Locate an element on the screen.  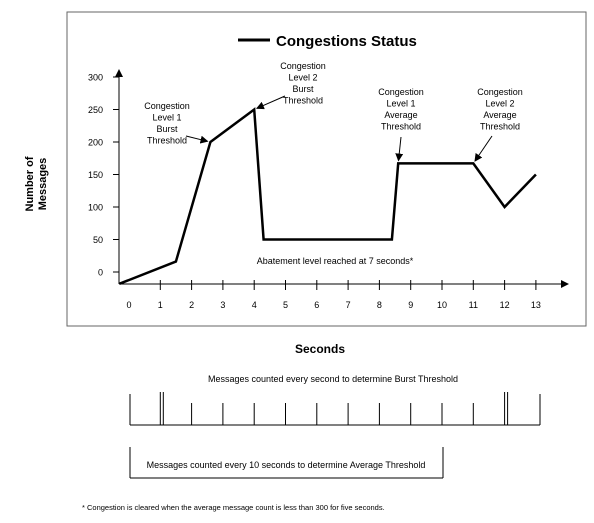
y-tick-label: 0 is located at coordinates (100, 273).